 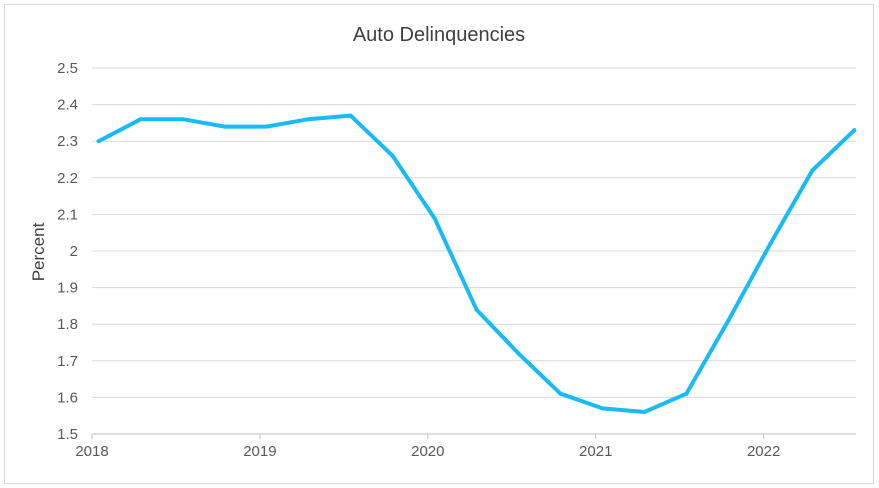 What do you see at coordinates (67, 105) in the screenshot?
I see `y-tick-label: 2.4` at bounding box center [67, 105].